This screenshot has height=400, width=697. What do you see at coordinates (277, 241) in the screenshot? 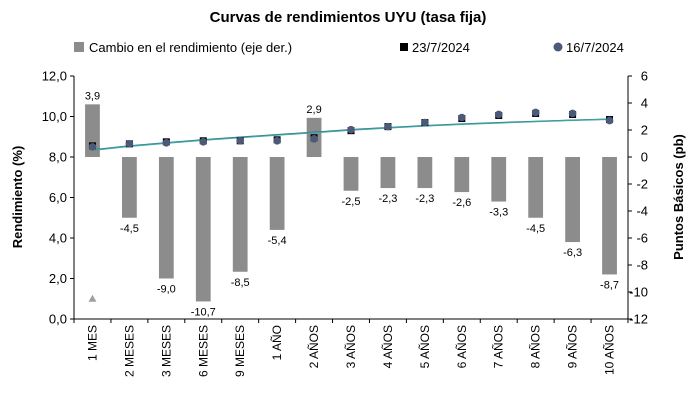
I see `bar-data-label: -5,4` at bounding box center [277, 241].